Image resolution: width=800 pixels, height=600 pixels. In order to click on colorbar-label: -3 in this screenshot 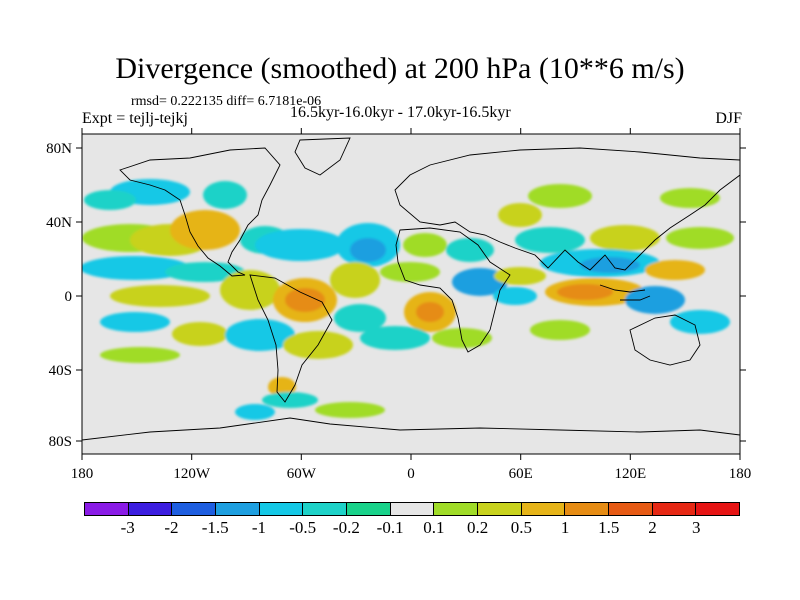, I will do `click(127, 527)`.